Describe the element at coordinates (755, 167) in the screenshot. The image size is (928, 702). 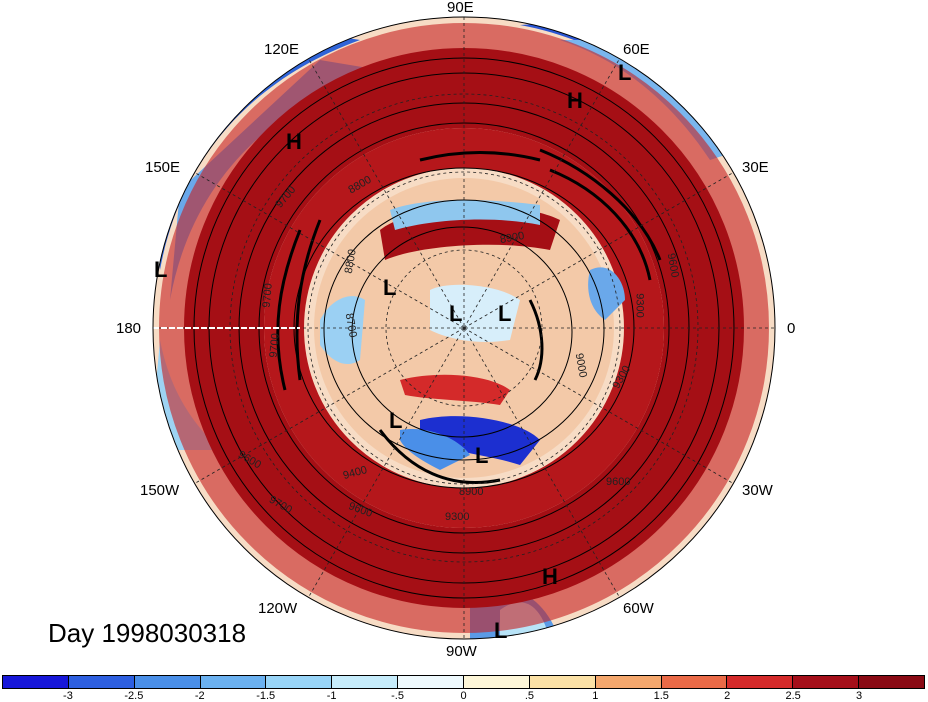
I see `lon-label-30e: 30E` at that location.